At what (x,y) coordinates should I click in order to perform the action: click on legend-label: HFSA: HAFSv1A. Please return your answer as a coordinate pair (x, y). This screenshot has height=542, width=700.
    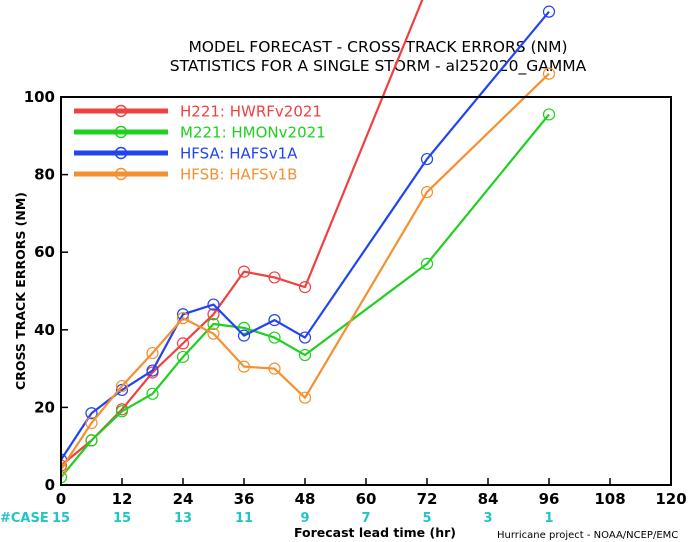
    Looking at the image, I should click on (239, 154).